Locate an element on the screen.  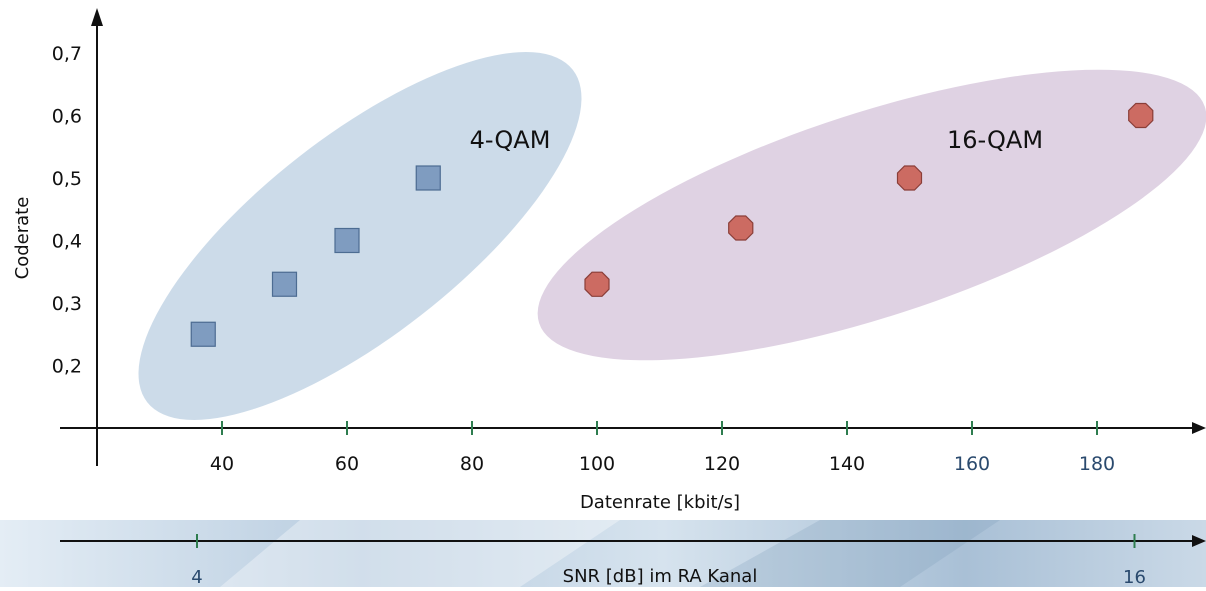
y-axis-label: Coderate is located at coordinates (22, 238).